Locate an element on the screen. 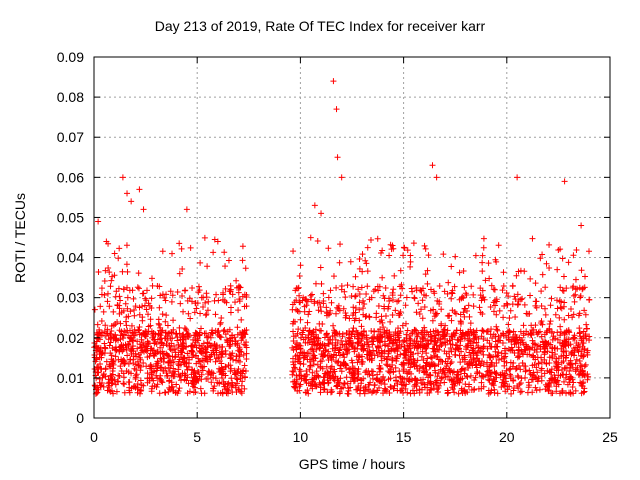  x-tick-label: 5 is located at coordinates (197, 437).